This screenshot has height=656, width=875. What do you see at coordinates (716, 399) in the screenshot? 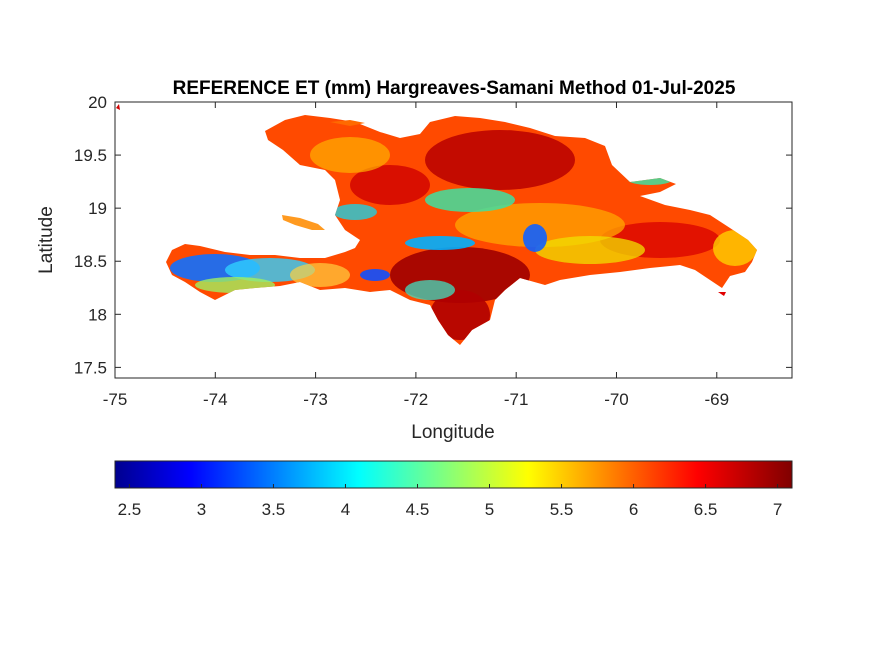
I see `x-tick-label: -69` at bounding box center [716, 399].